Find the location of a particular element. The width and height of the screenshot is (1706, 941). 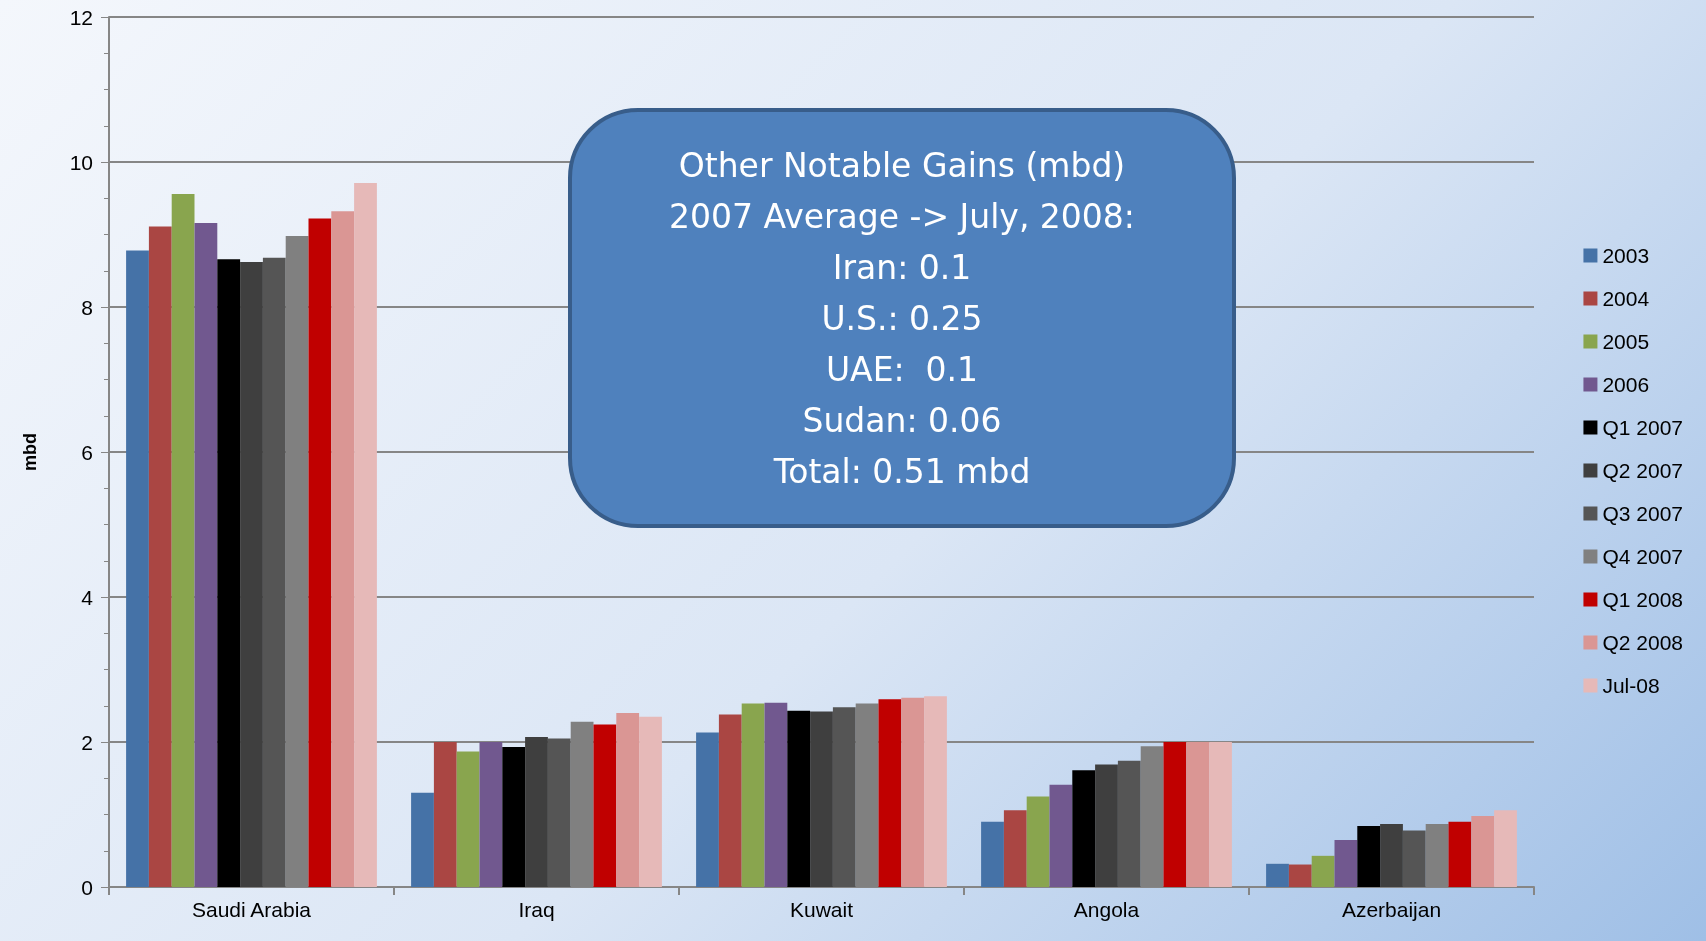

annotation: Iran: 0.1 is located at coordinates (902, 267).